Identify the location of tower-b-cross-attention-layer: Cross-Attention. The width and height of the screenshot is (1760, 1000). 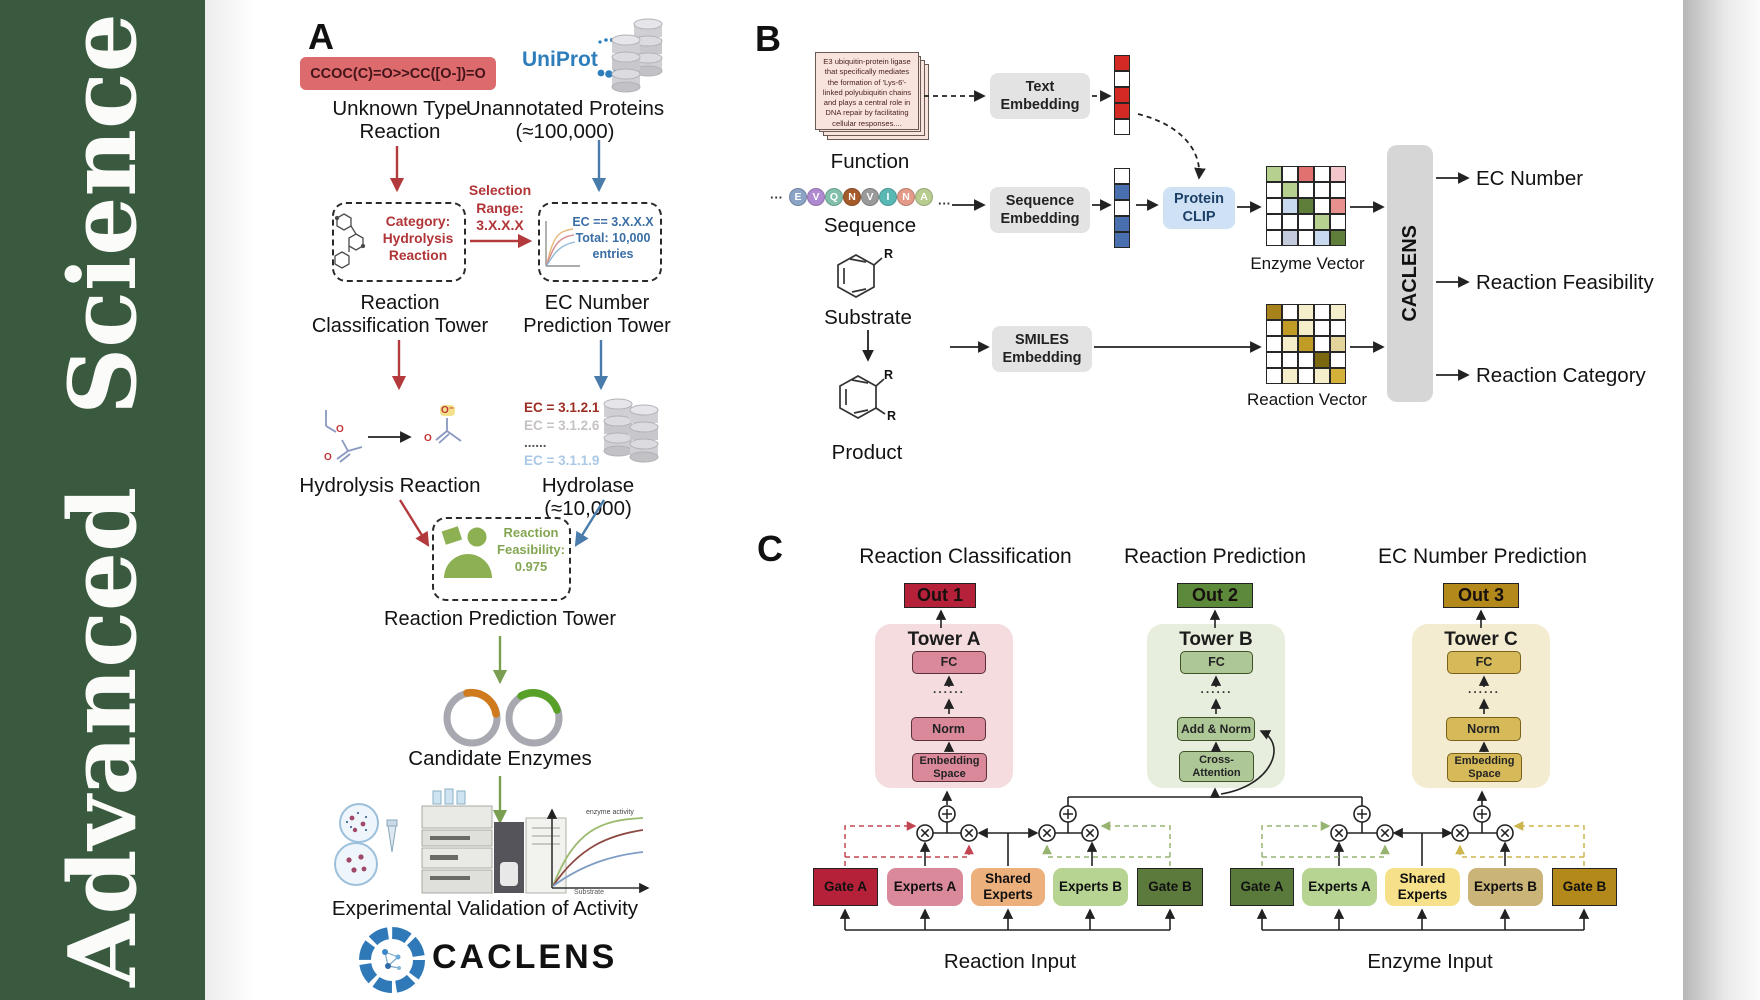
(1216, 766).